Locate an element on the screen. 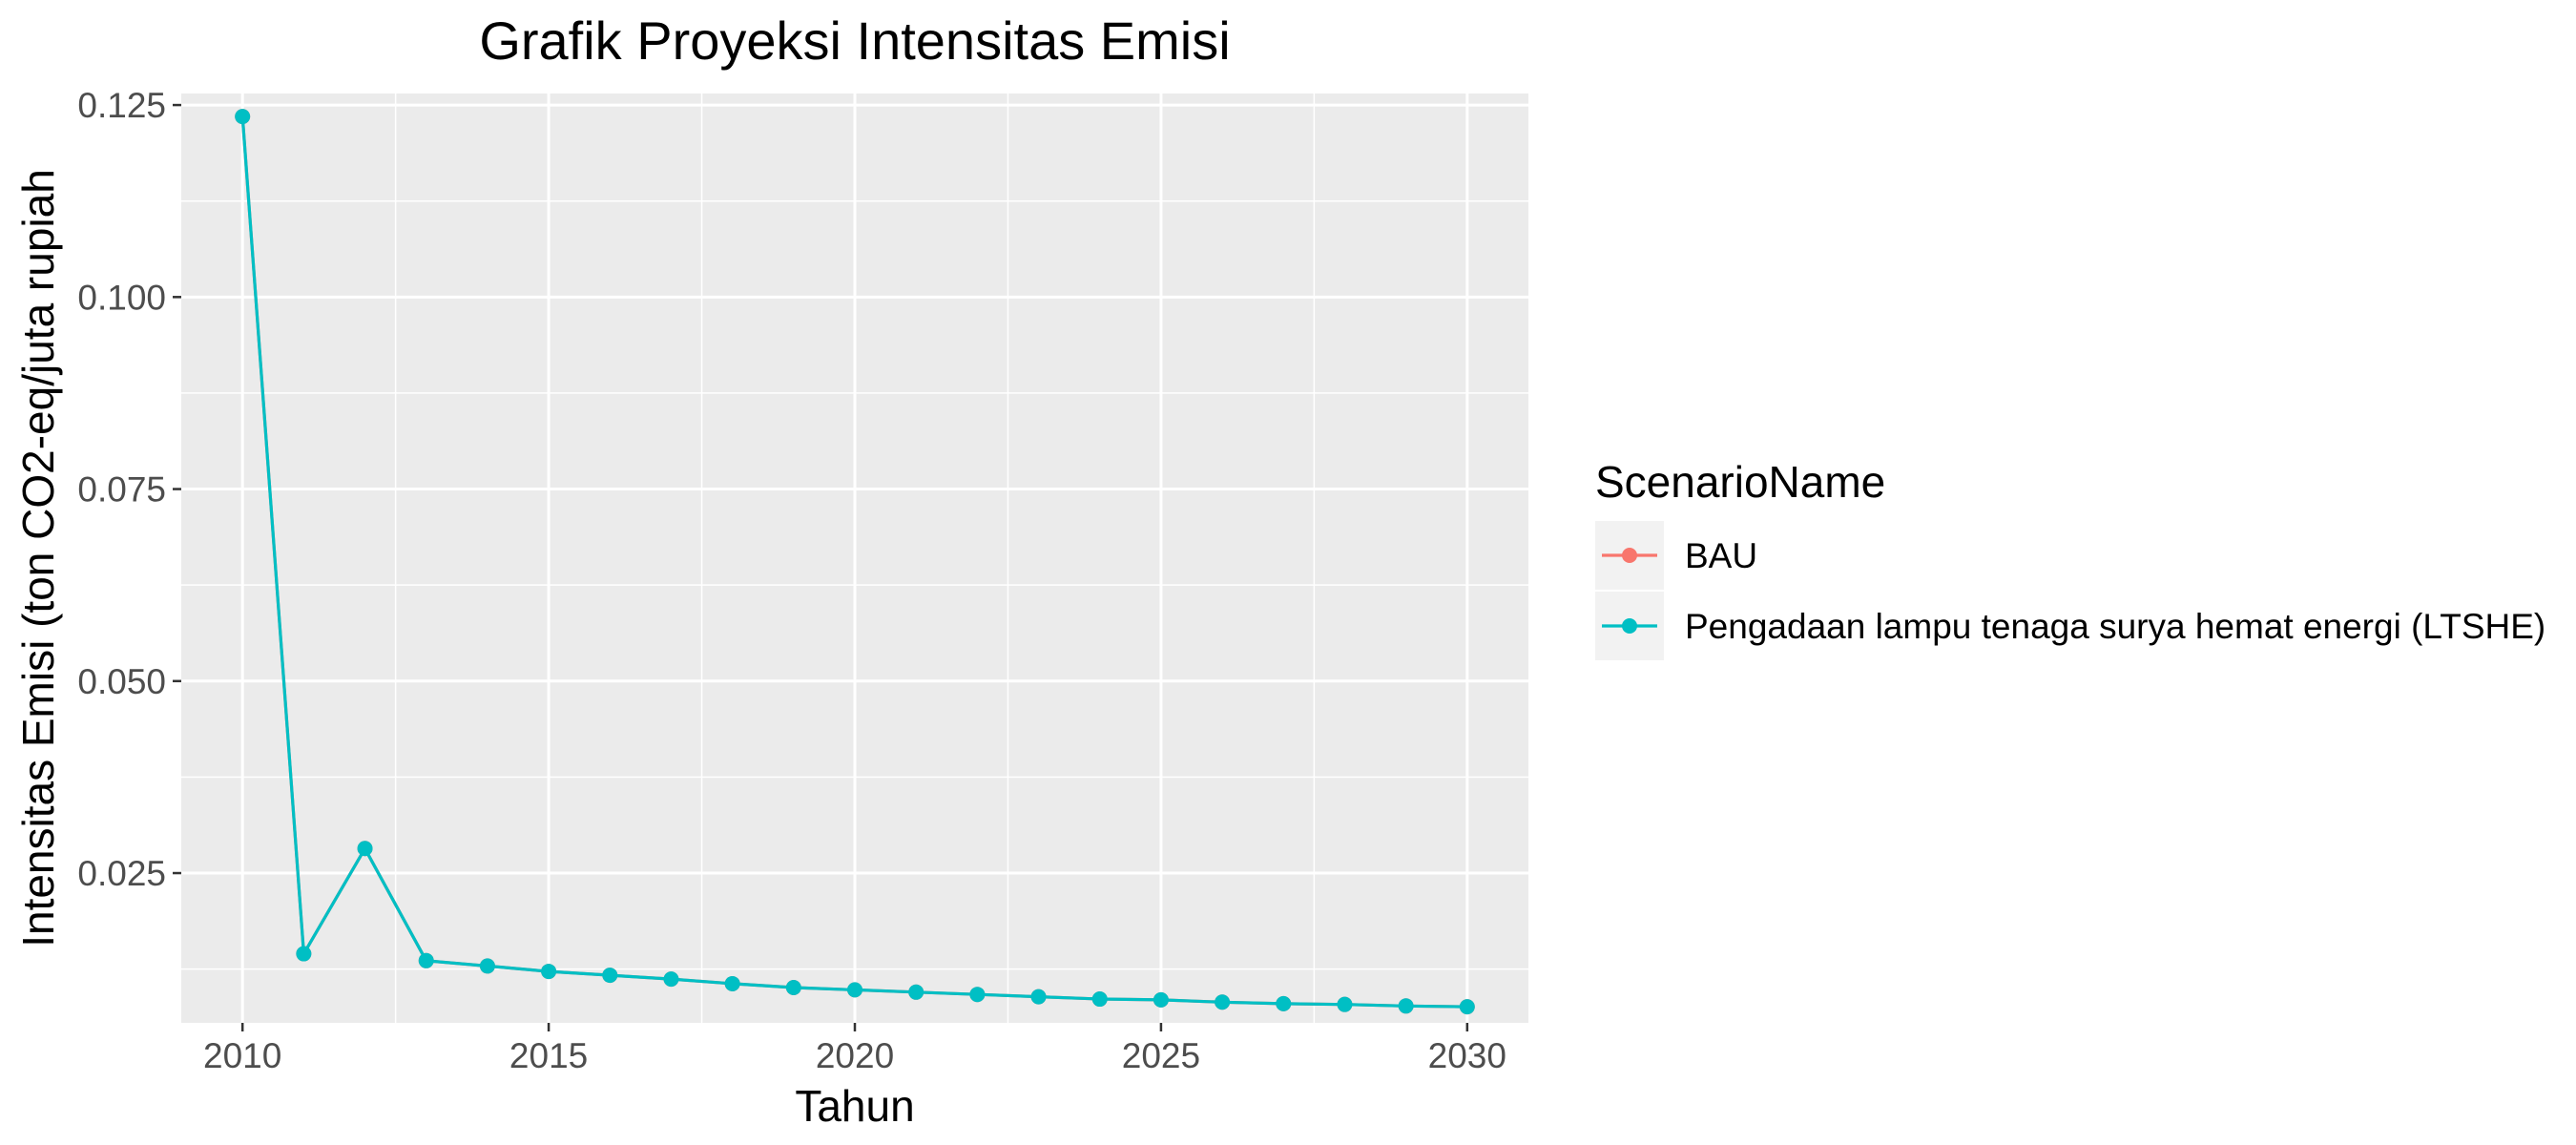  x-tick-label: 2030 is located at coordinates (1467, 1055).